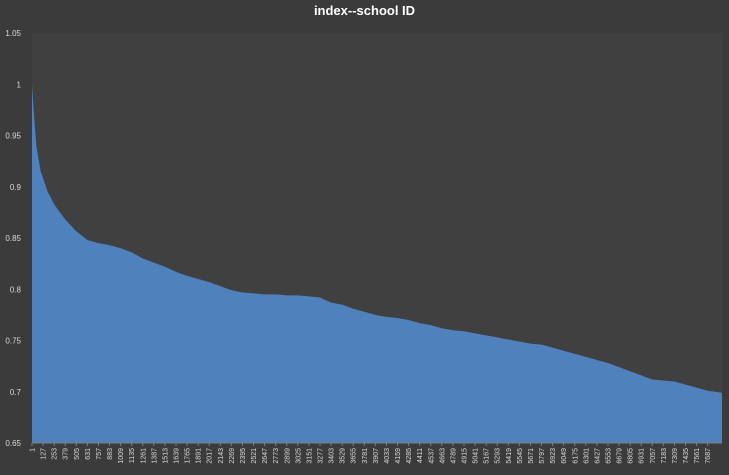 The image size is (729, 475). Describe the element at coordinates (686, 456) in the screenshot. I see `x-tick-label: 7435` at that location.